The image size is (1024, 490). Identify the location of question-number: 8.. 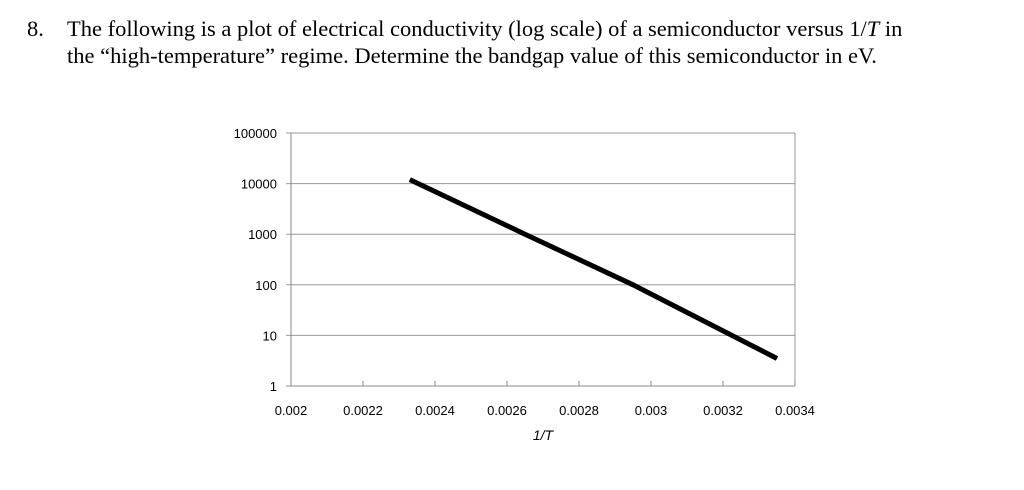
(35, 28).